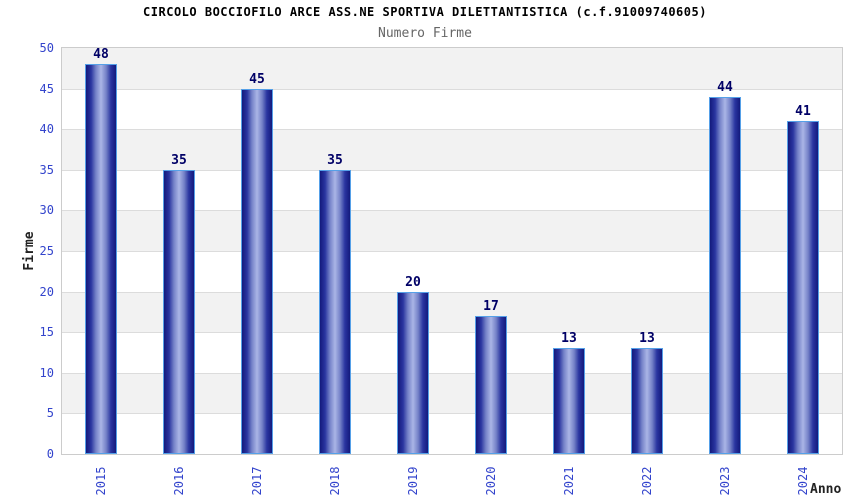  I want to click on bar-2023, so click(725, 275).